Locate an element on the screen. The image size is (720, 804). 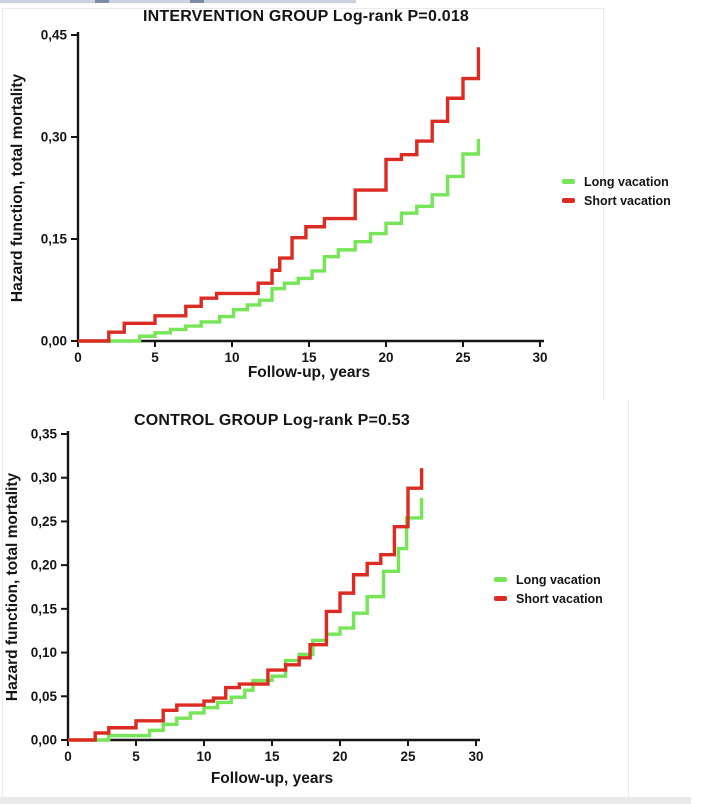
y-tick-label: 0,25 is located at coordinates (44, 521).